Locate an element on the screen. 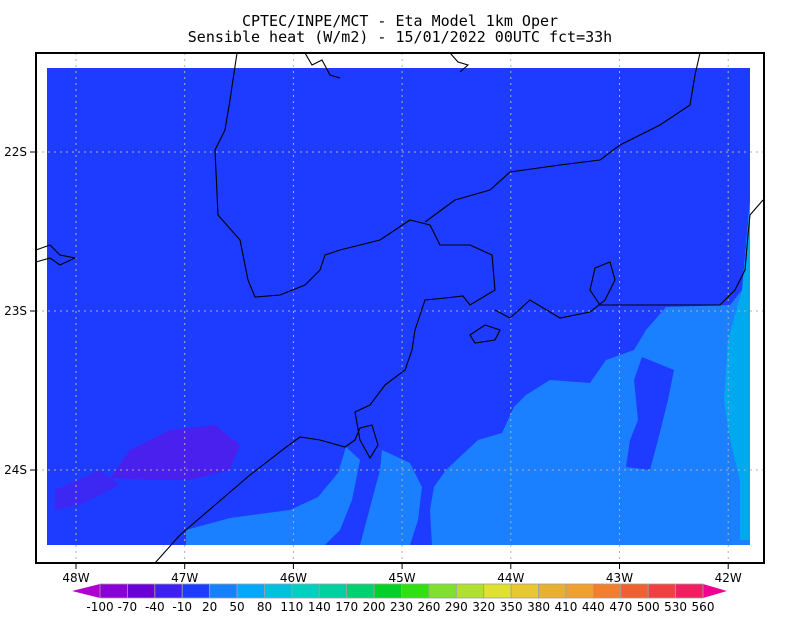 The height and width of the screenshot is (618, 800). colorbar-label: 500 is located at coordinates (648, 607).